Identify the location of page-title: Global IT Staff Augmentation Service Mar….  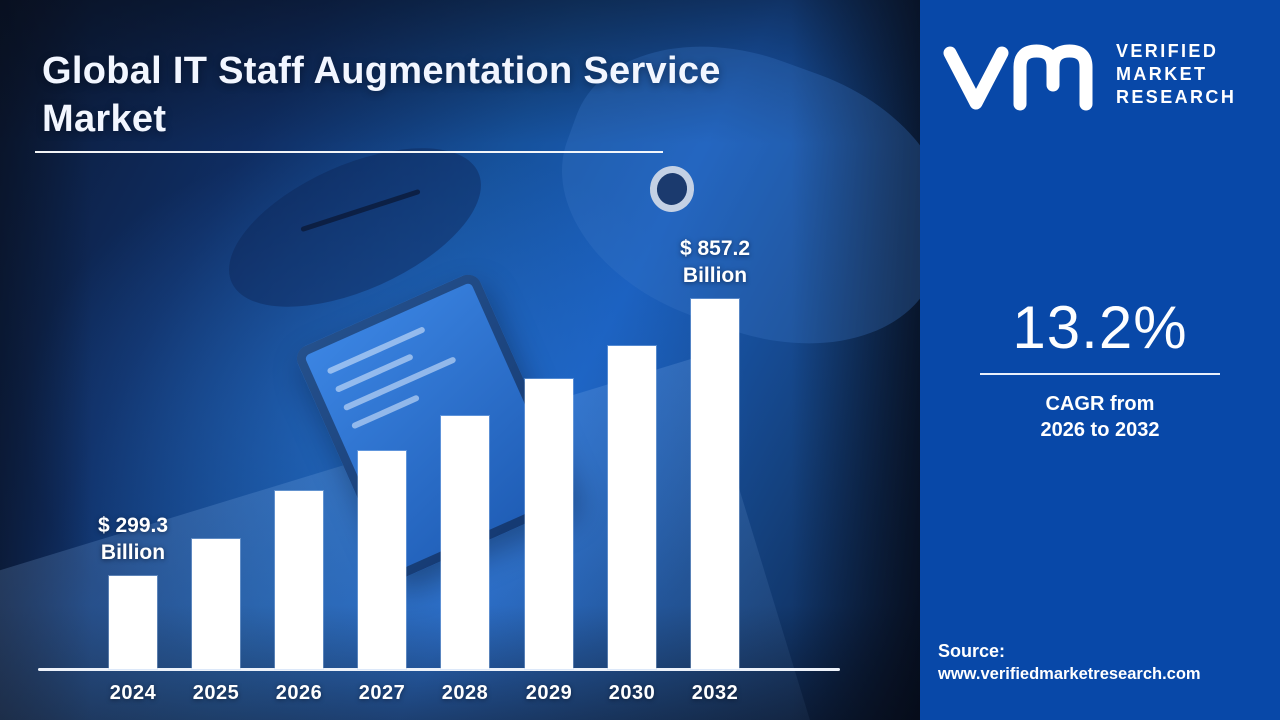
(381, 95).